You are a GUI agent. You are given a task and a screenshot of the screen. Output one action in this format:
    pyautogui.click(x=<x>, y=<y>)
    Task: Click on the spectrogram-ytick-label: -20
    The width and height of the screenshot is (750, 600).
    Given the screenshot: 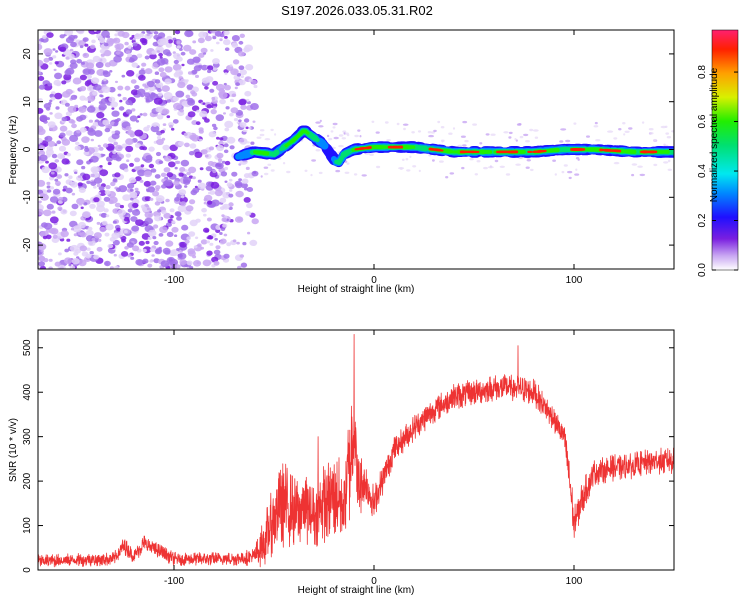 What is the action you would take?
    pyautogui.click(x=27, y=244)
    